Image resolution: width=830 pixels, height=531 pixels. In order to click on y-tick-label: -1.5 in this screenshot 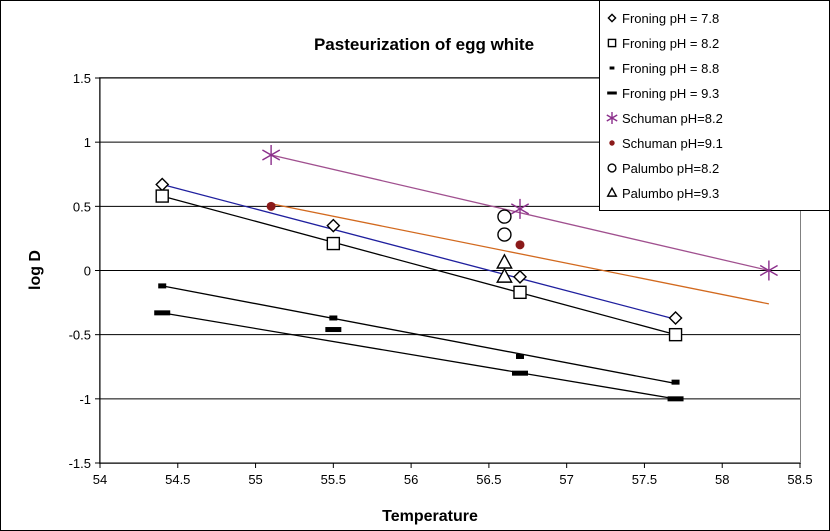, I will do `click(80, 463)`.